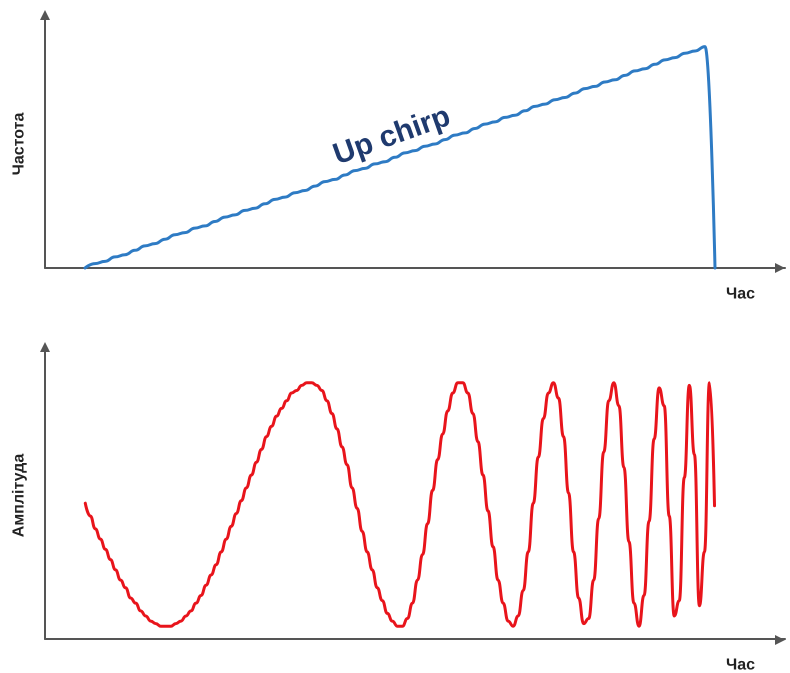 Image resolution: width=790 pixels, height=673 pixels. What do you see at coordinates (19, 144) in the screenshot?
I see `y-axis-title: Частота` at bounding box center [19, 144].